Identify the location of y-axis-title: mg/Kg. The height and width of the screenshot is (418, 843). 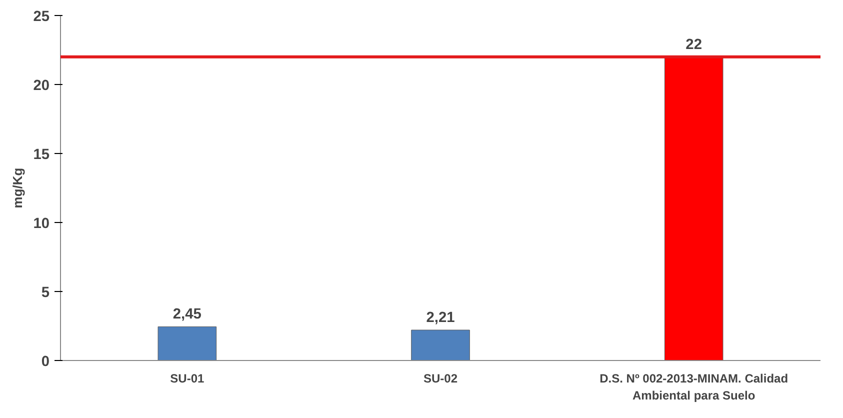
(18, 188).